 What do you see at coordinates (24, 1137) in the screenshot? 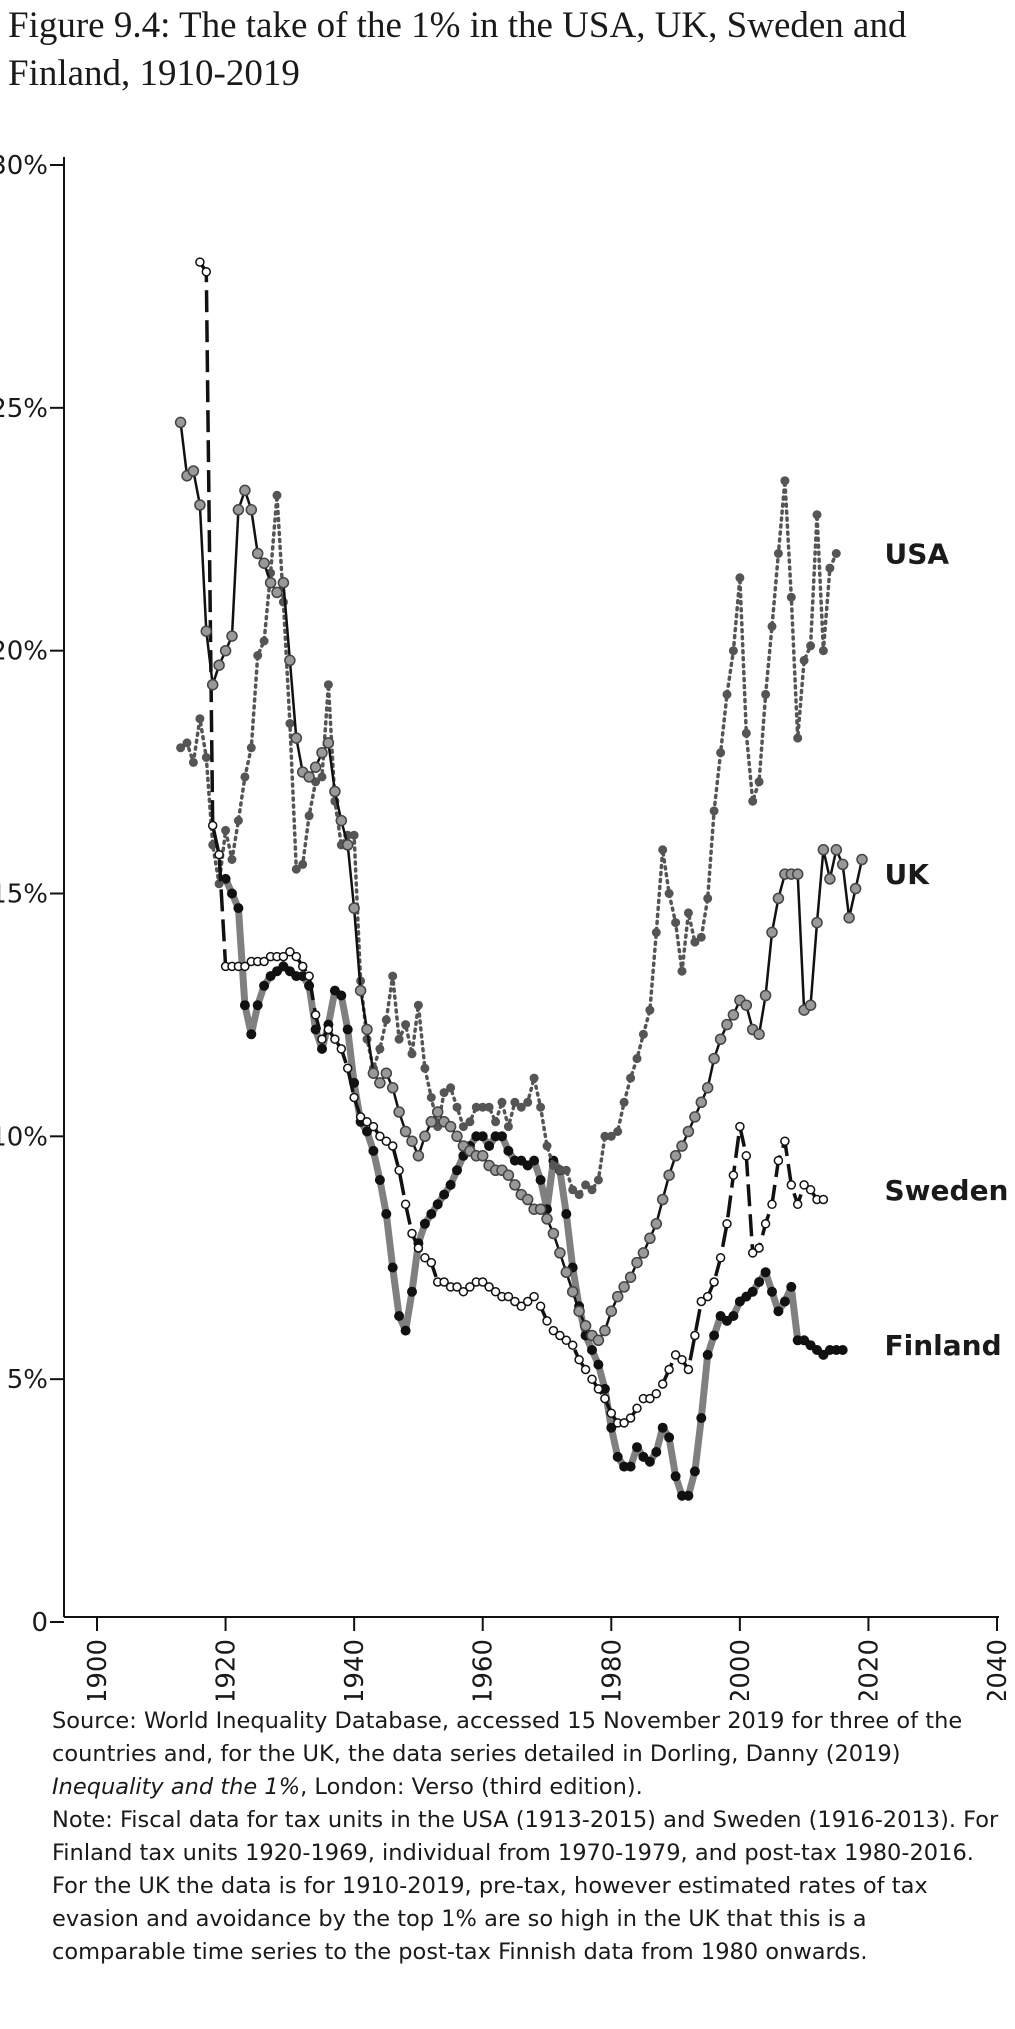
I see `y-tick-label: 10%` at bounding box center [24, 1137].